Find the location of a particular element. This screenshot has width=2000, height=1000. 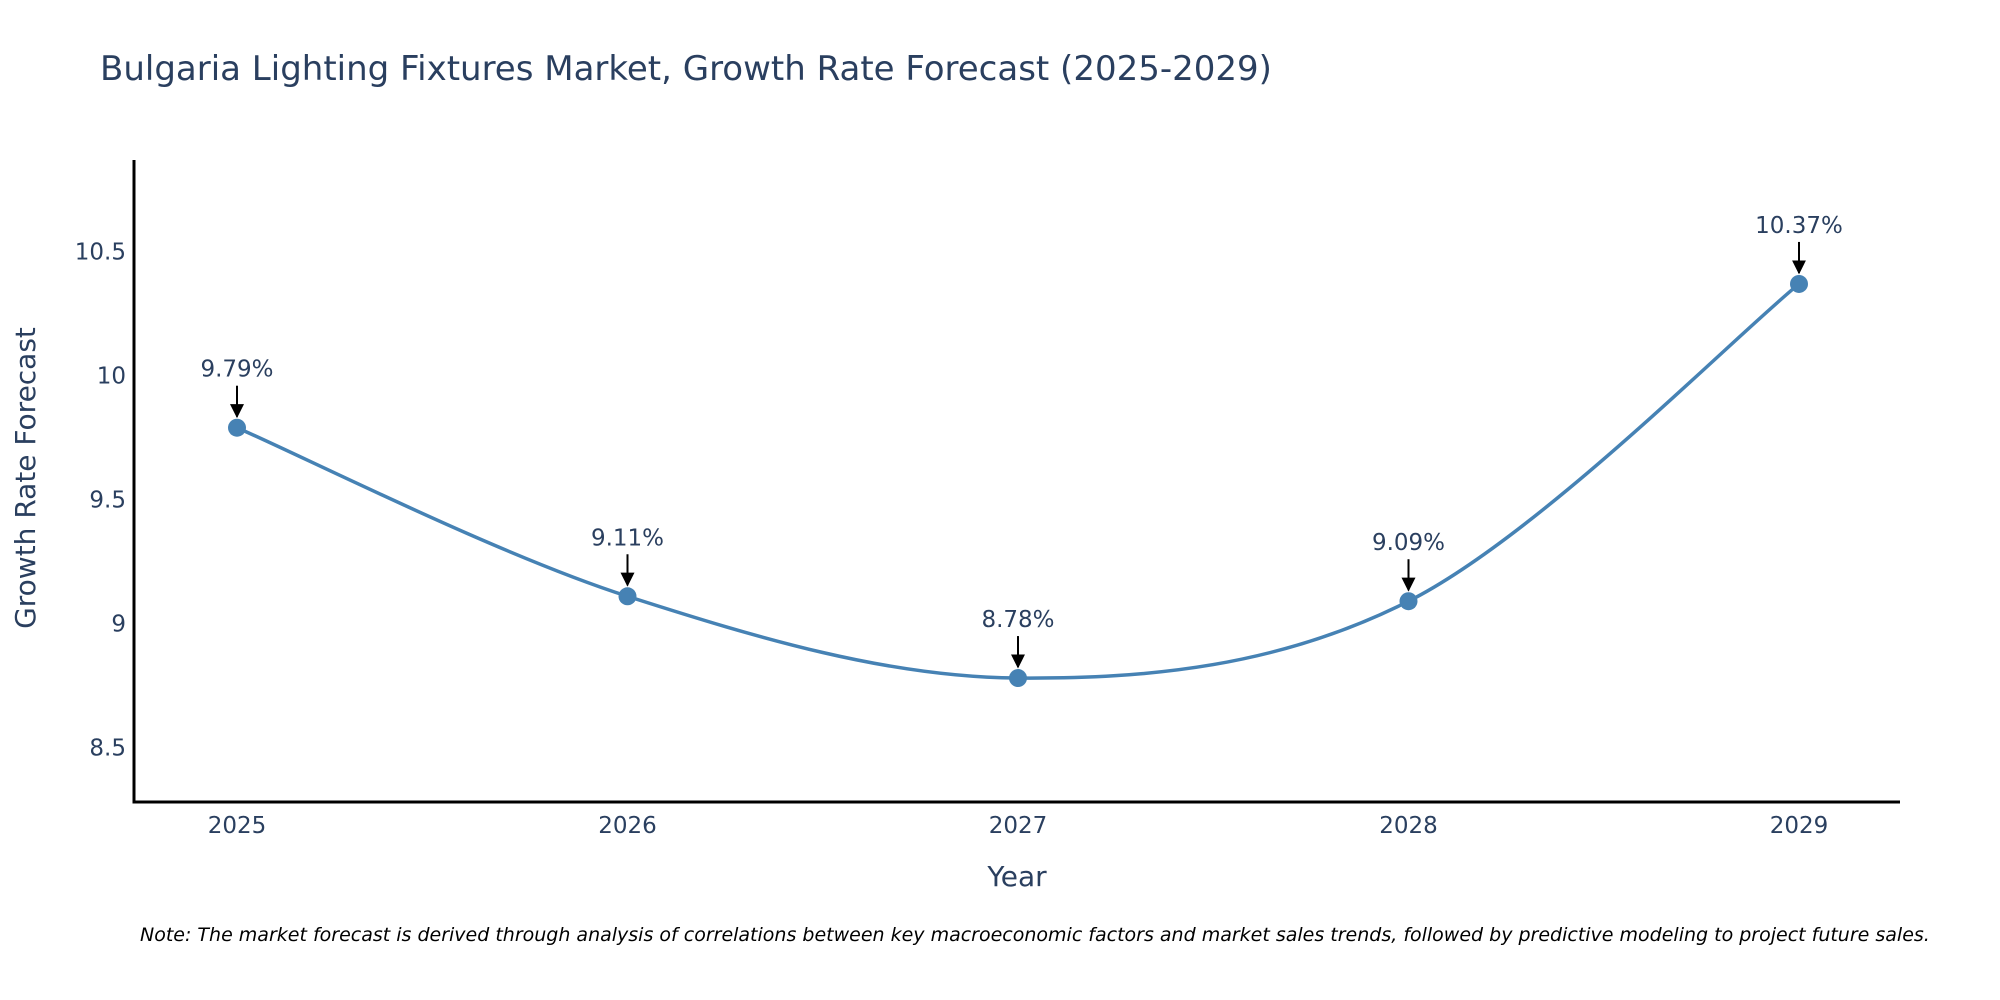

x-tick-label: 2027 is located at coordinates (1018, 826).